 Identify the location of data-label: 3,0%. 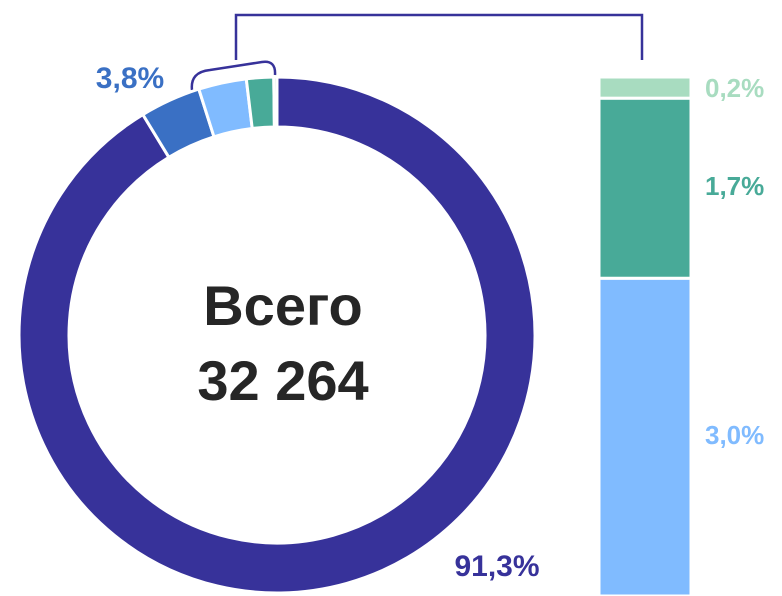
(734, 435).